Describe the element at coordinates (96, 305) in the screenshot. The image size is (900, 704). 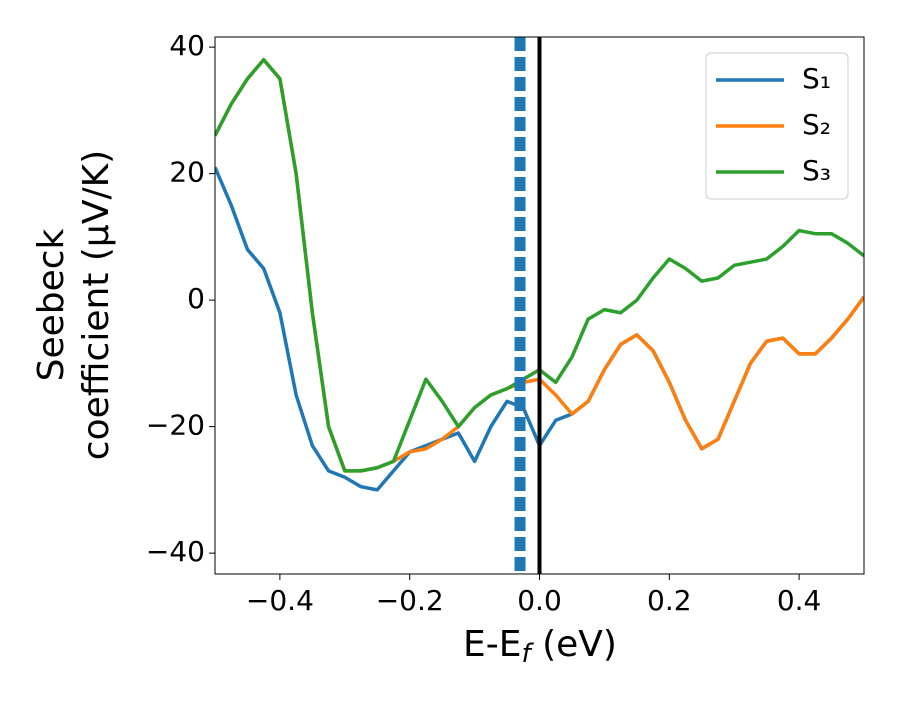
I see `y-axis-label-line: coefficient (μV/K)` at that location.